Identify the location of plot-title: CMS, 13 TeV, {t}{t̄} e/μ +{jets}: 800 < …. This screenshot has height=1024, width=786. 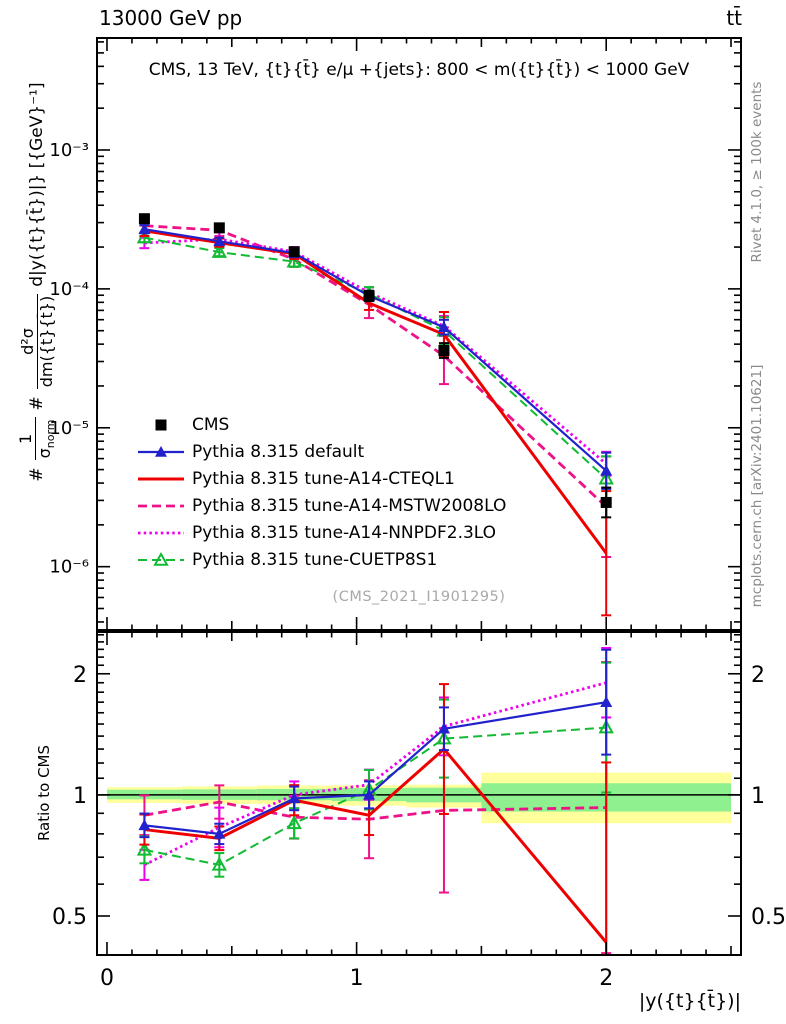
(419, 70).